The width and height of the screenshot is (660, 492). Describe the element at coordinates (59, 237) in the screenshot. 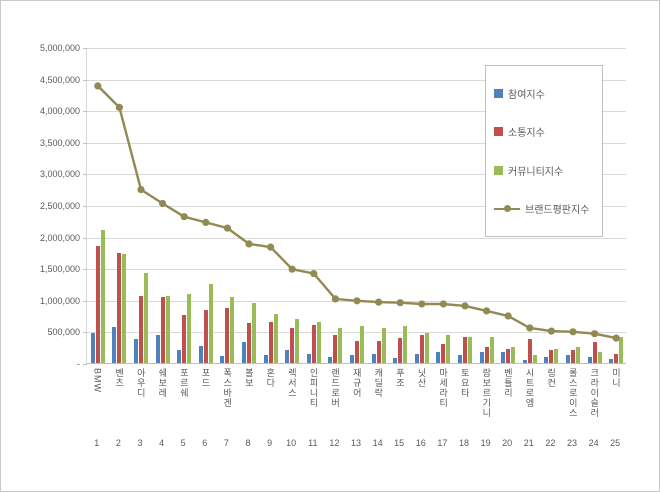

I see `y-axis-label: 2,000,000` at that location.